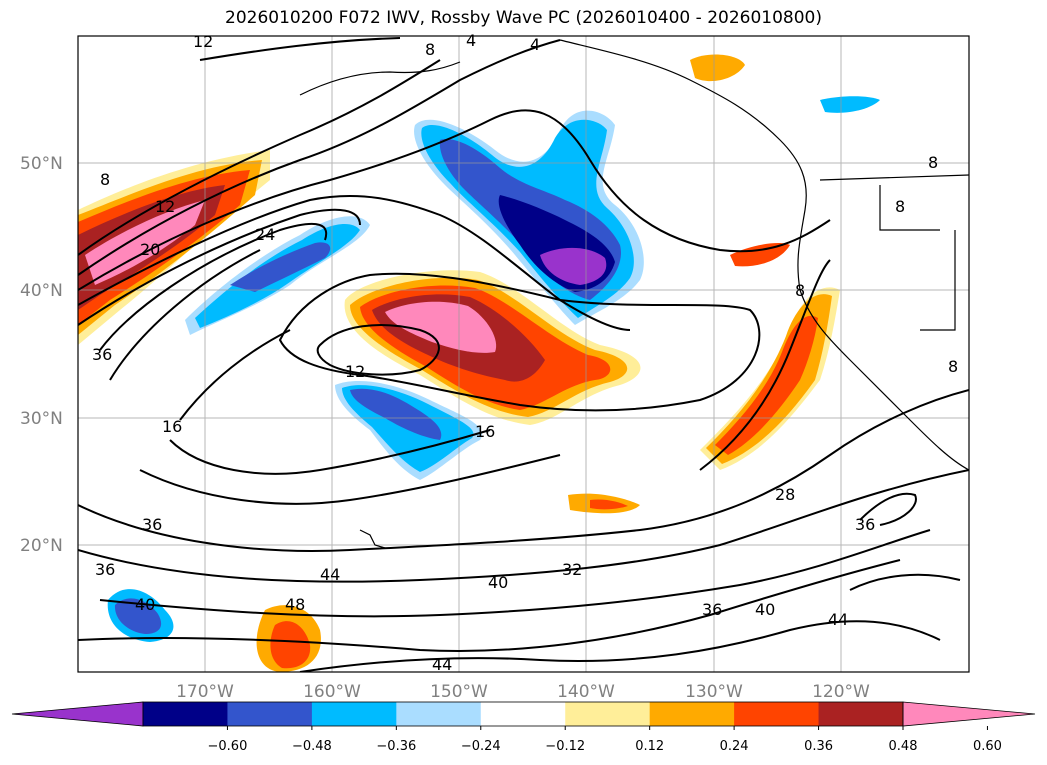 The width and height of the screenshot is (1047, 765). What do you see at coordinates (41, 291) in the screenshot?
I see `latitude-label: 40°N` at bounding box center [41, 291].